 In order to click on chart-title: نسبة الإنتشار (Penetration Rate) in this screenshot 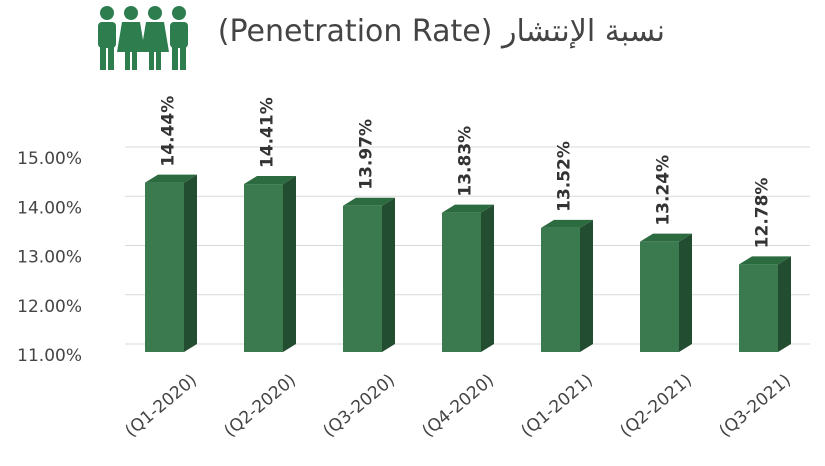, I will do `click(441, 31)`.